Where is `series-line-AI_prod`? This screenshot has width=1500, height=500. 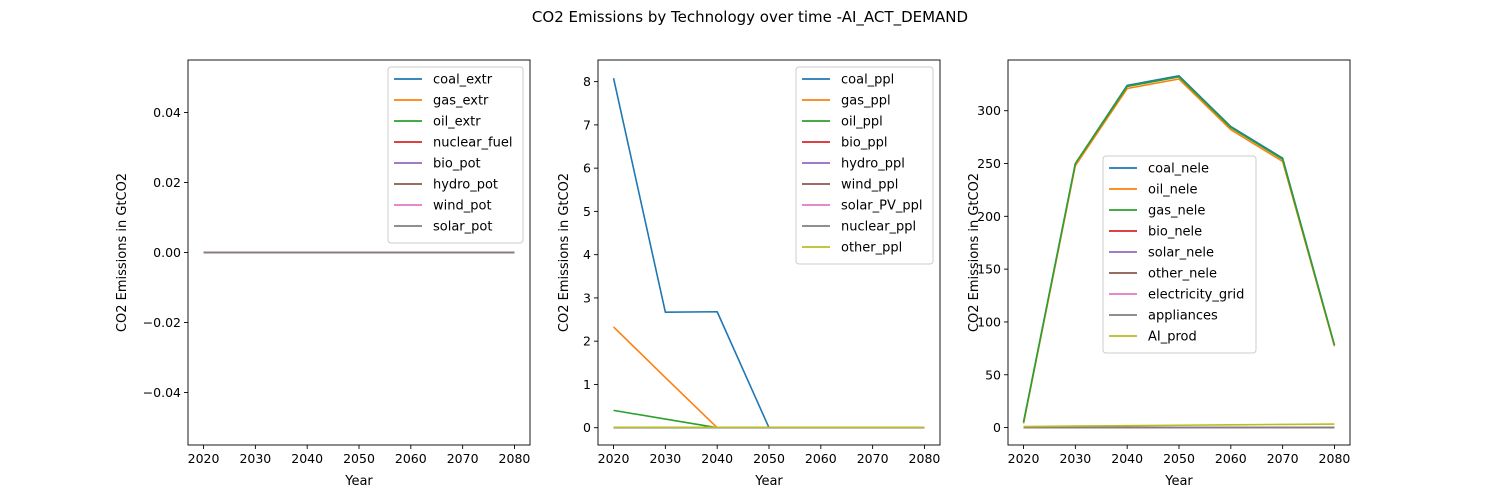 series-line-AI_prod is located at coordinates (1179, 425).